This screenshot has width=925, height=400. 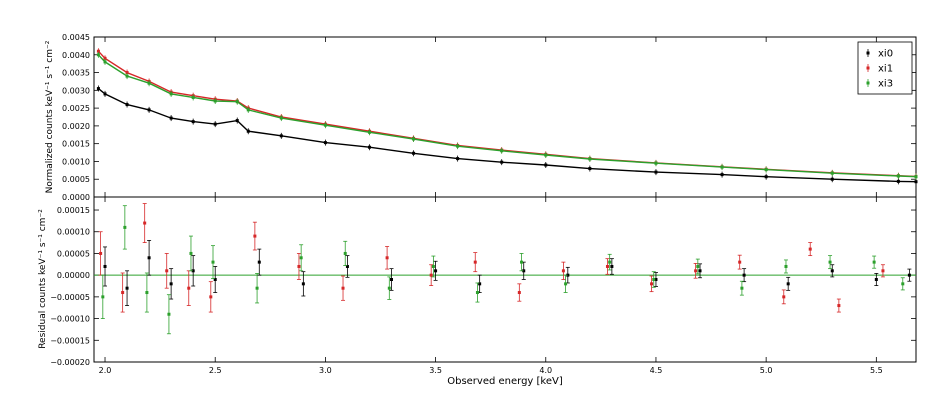 What do you see at coordinates (98, 51) in the screenshot?
I see `point-xi1` at bounding box center [98, 51].